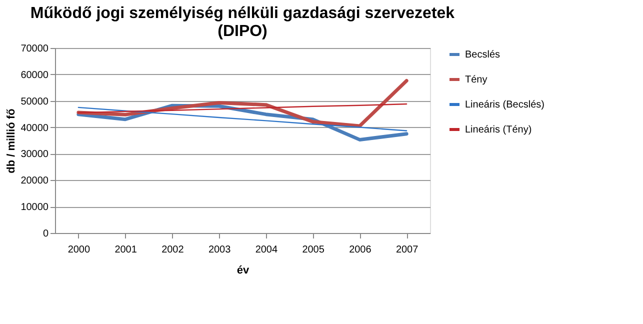  Describe the element at coordinates (504, 105) in the screenshot. I see `legend-label: Lineáris (Becslés)` at that location.